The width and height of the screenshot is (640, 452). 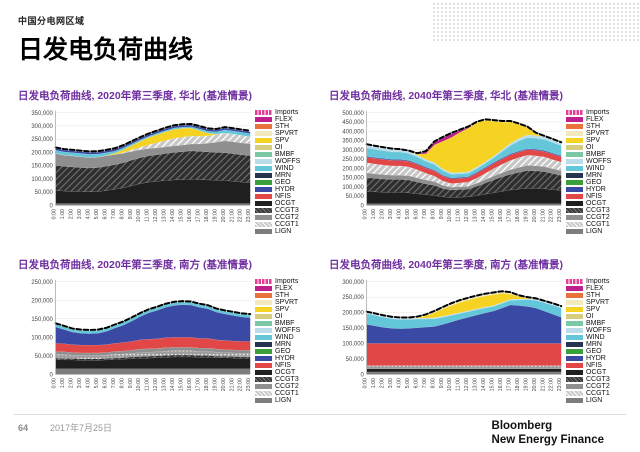 What do you see at coordinates (285, 372) in the screenshot?
I see `legend-label: OCGT` at bounding box center [285, 372].